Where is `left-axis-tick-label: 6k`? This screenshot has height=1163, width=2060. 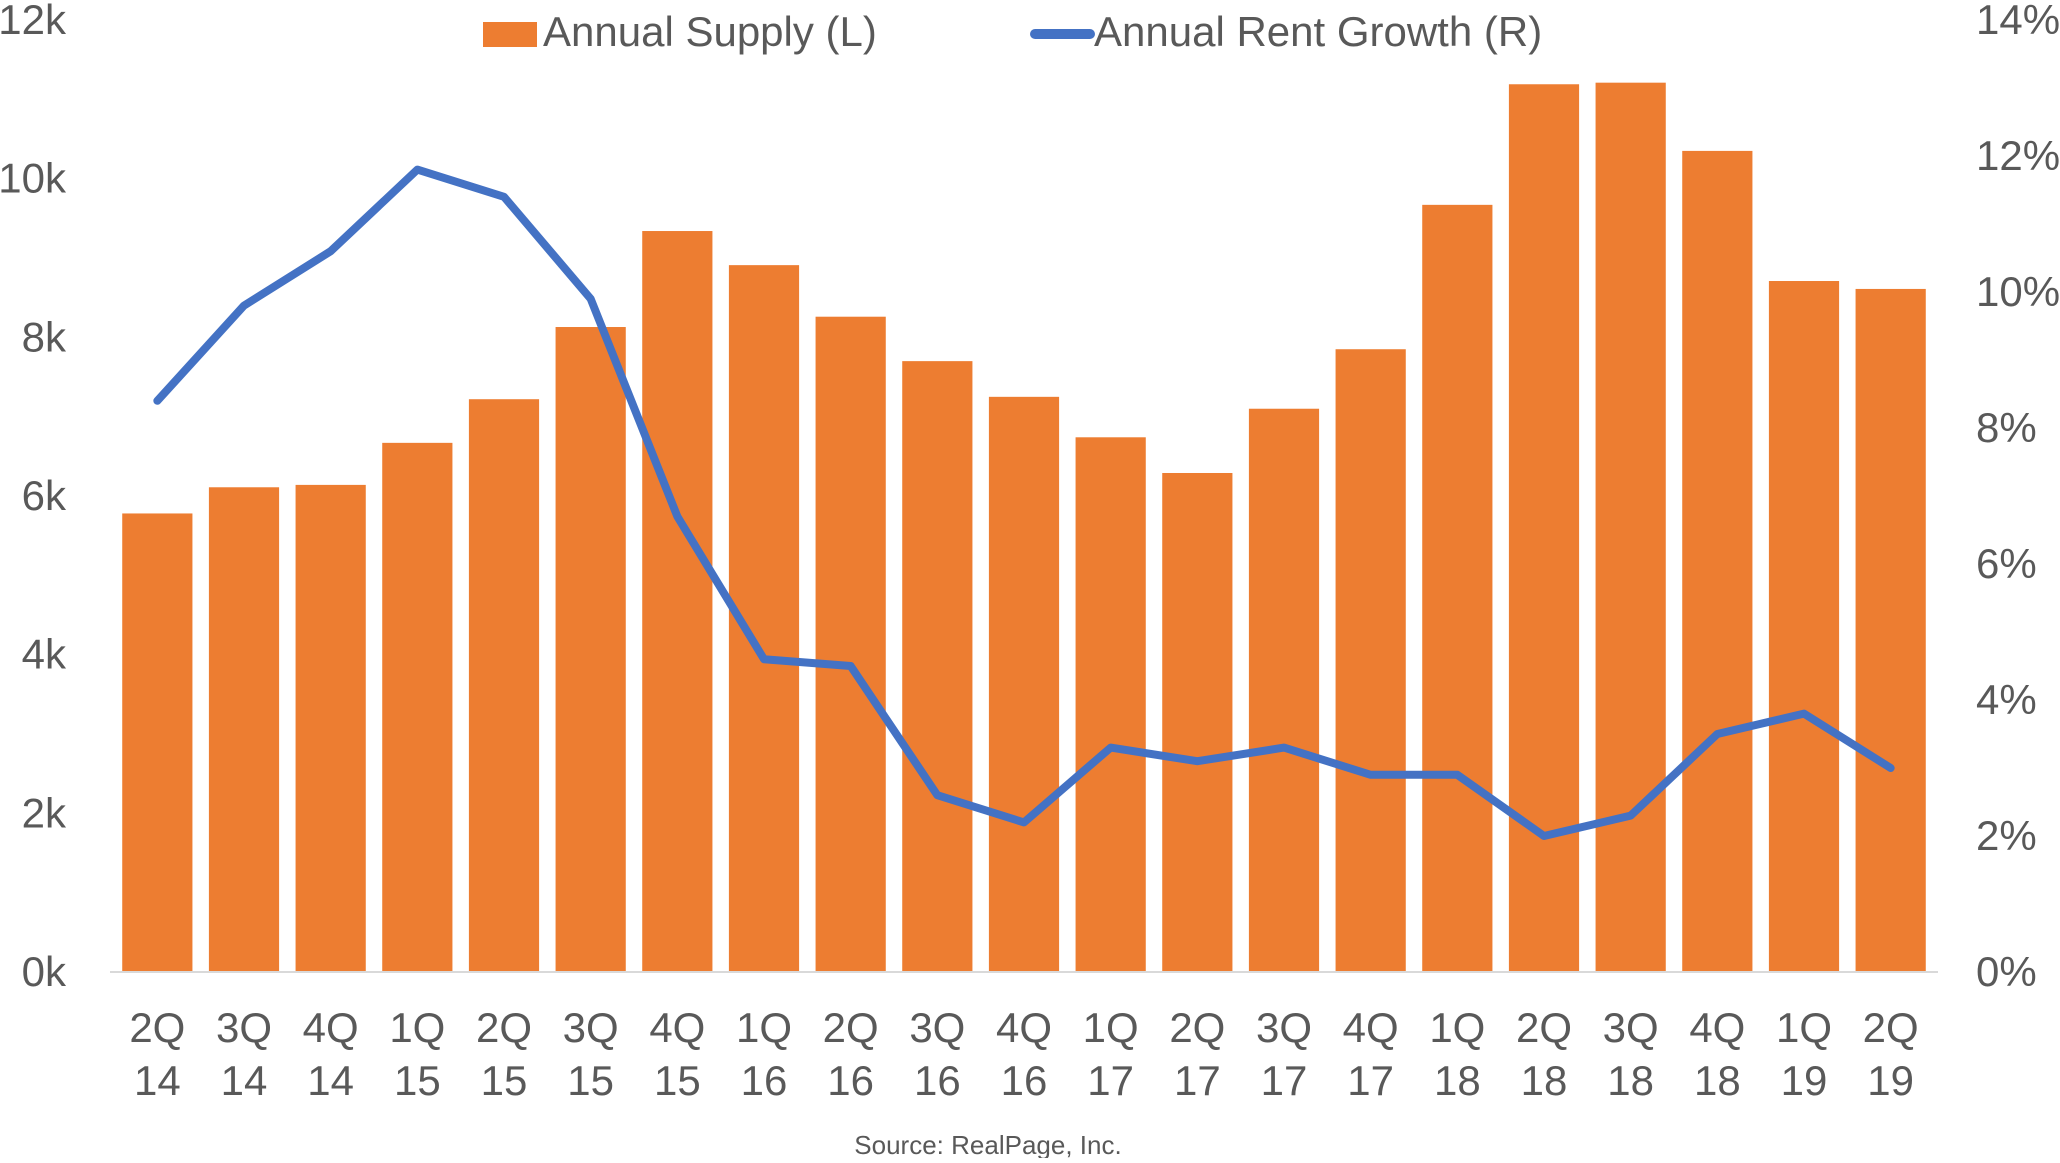 left-axis-tick-label: 6k is located at coordinates (44, 495).